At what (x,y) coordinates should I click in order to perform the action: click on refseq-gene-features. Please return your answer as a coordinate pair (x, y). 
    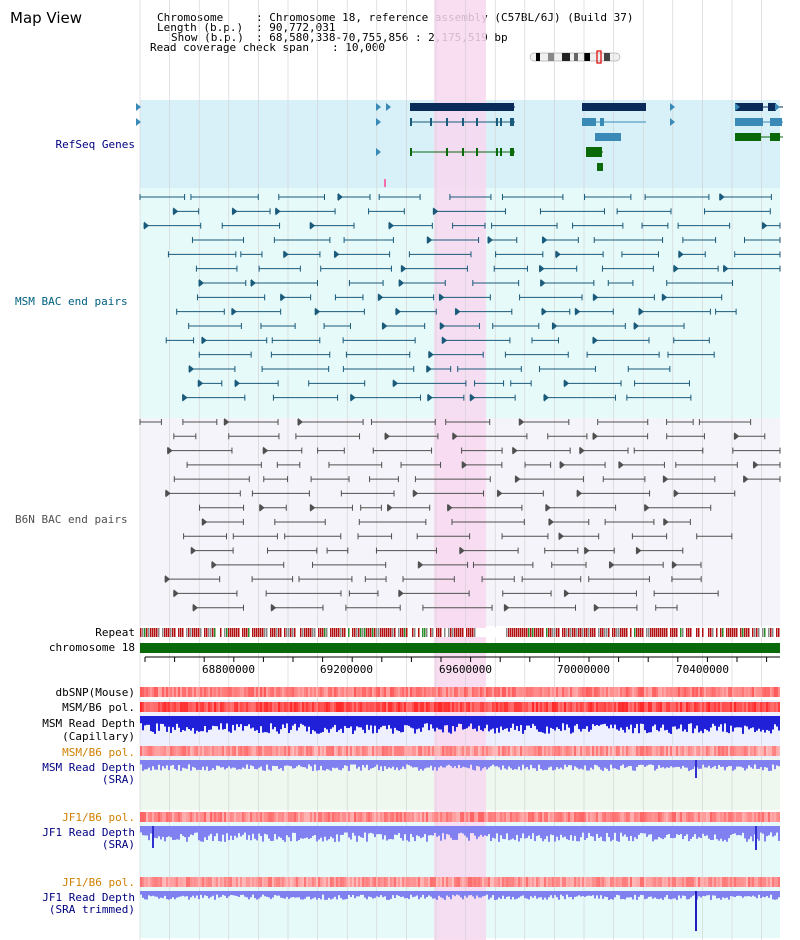
    Looking at the image, I should click on (459, 145).